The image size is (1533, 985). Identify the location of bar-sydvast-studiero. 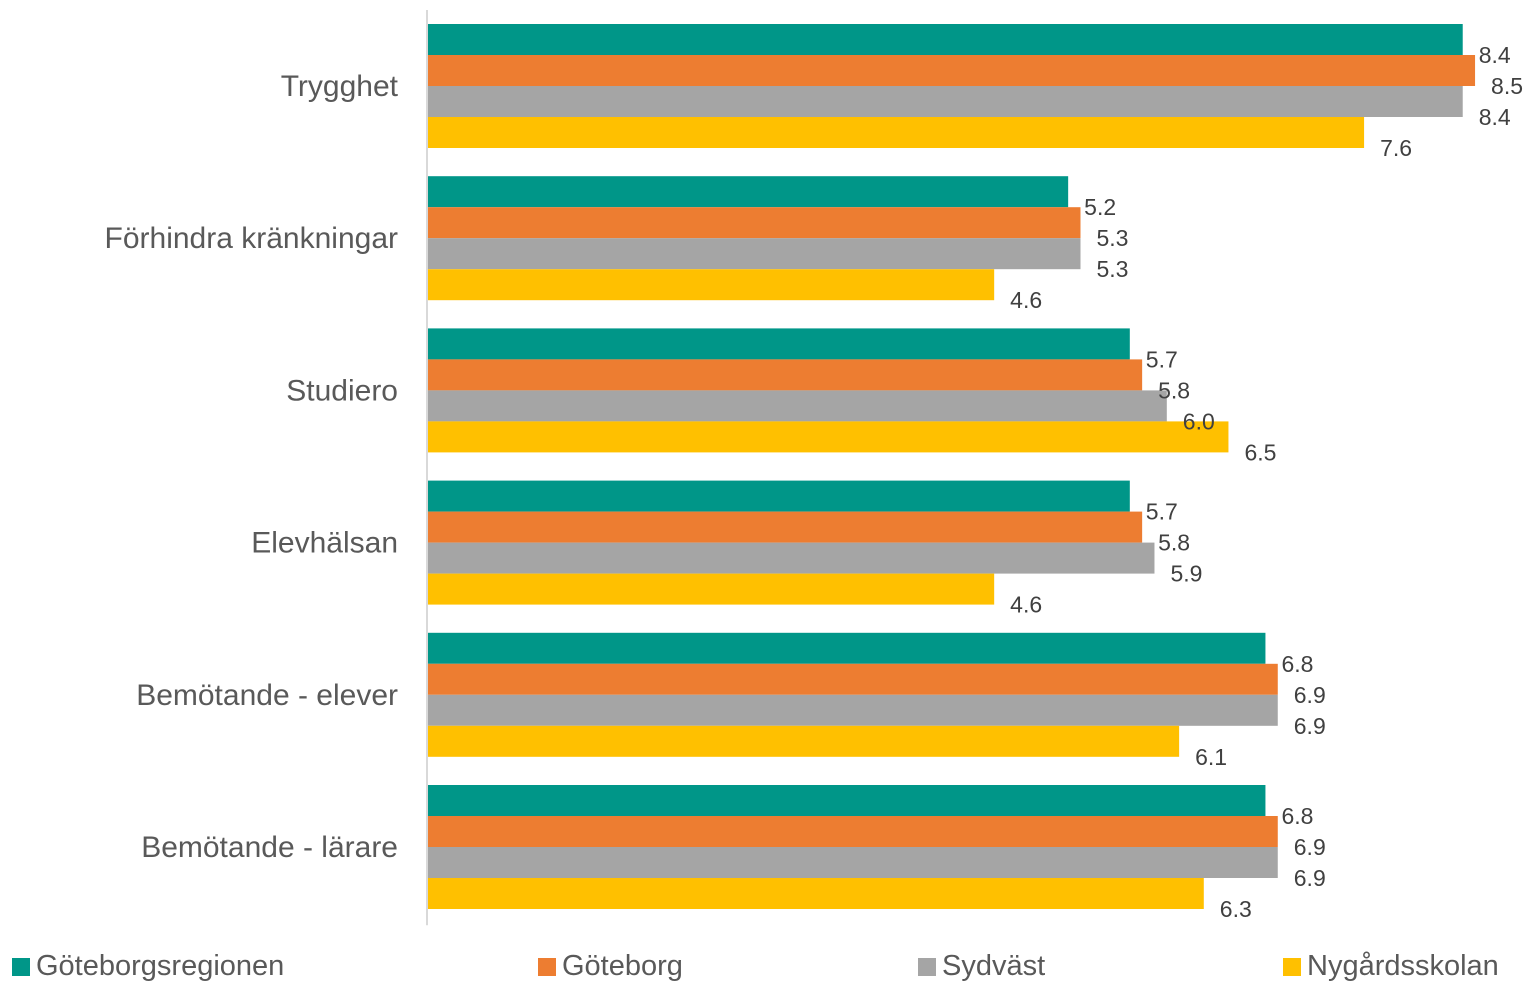
(797, 406).